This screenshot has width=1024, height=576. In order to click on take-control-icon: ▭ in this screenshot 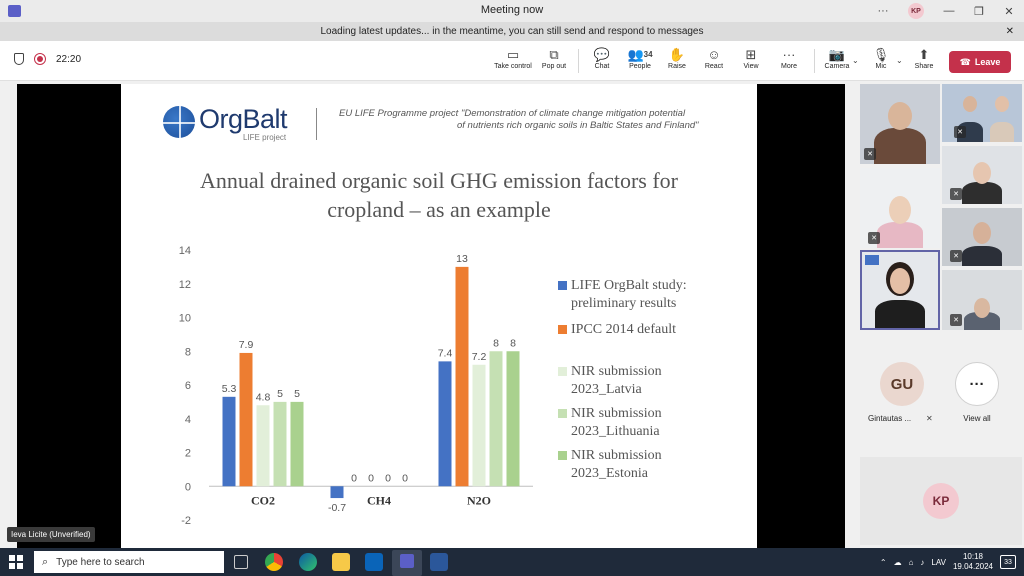, I will do `click(513, 54)`.